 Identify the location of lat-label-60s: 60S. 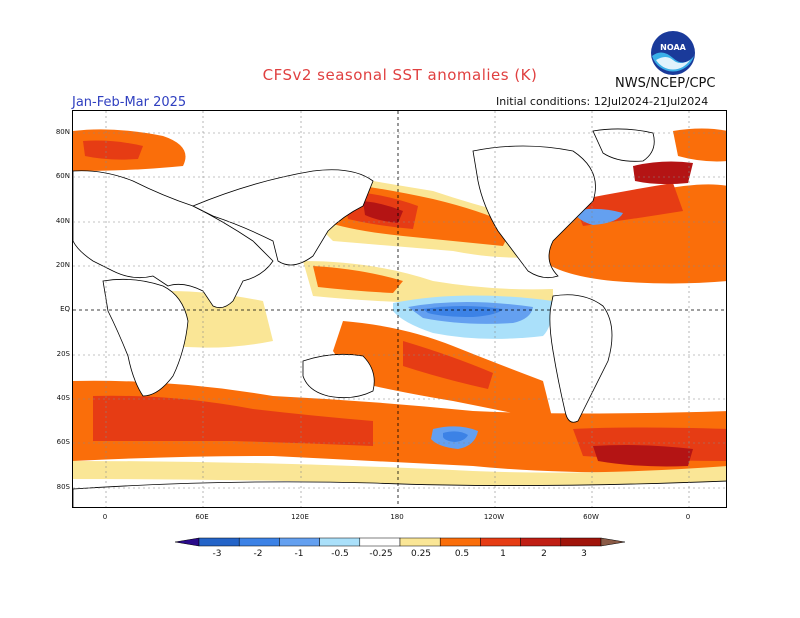
(63, 442).